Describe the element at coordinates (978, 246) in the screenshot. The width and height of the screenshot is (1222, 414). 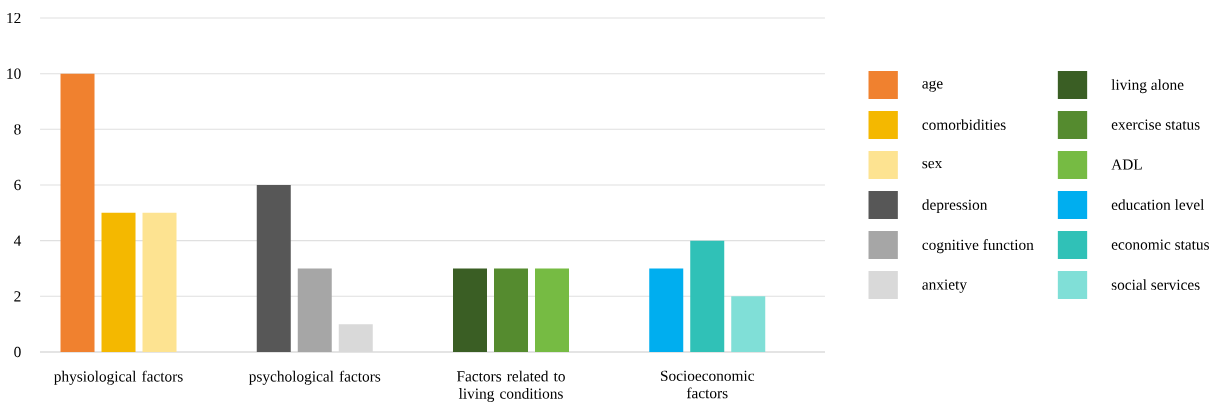
I see `legend-label: cognitive function` at that location.